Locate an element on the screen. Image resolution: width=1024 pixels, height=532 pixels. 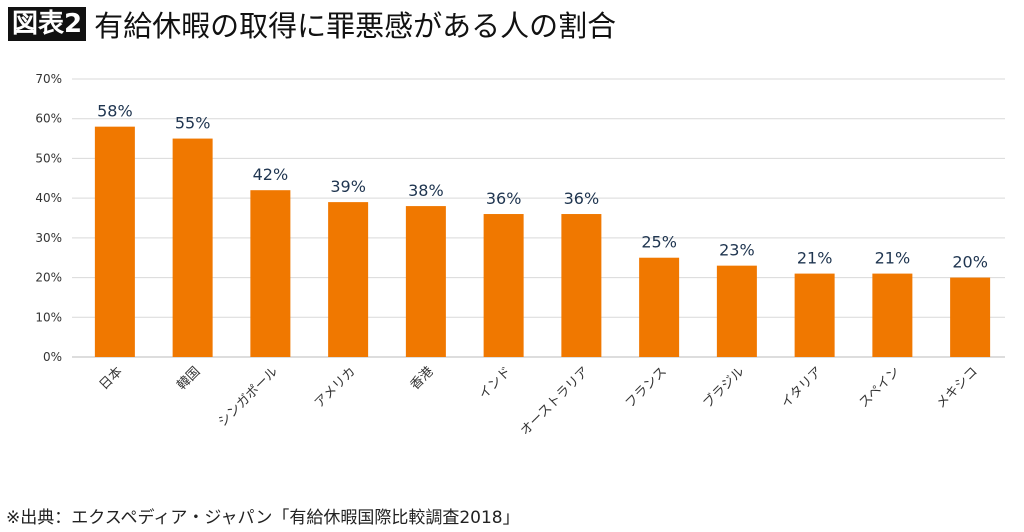
y-tick-label: 60% is located at coordinates (48, 119).